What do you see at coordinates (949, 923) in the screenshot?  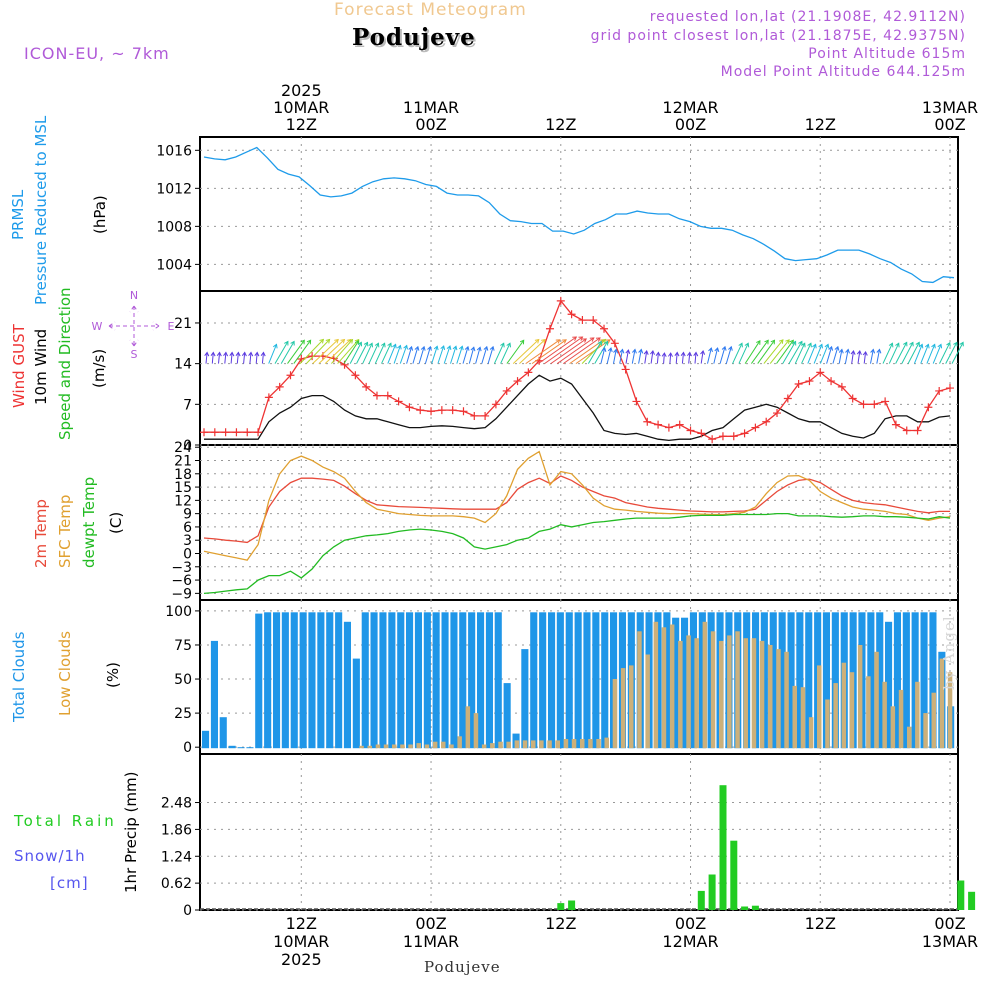 I see `bottom-time-label: 00Z` at bounding box center [949, 923].